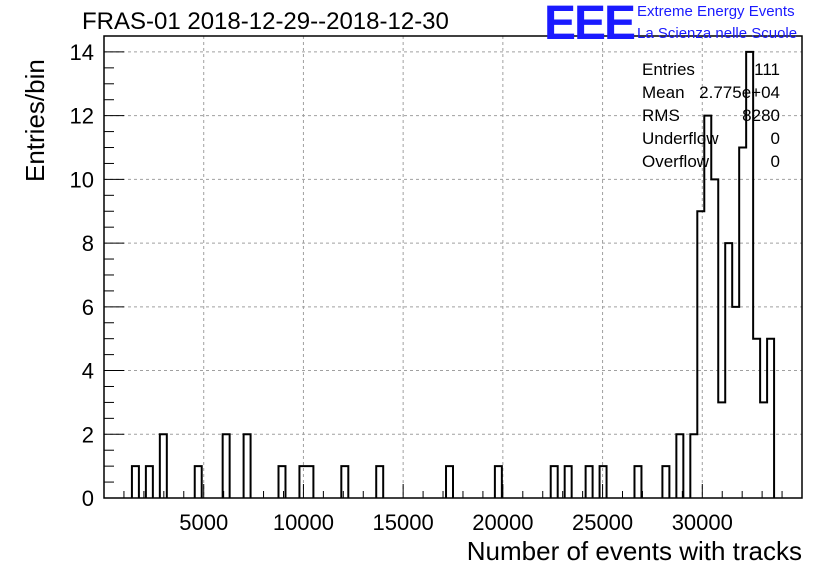 The height and width of the screenshot is (572, 836). Describe the element at coordinates (668, 69) in the screenshot. I see `stat-key: Entries` at that location.